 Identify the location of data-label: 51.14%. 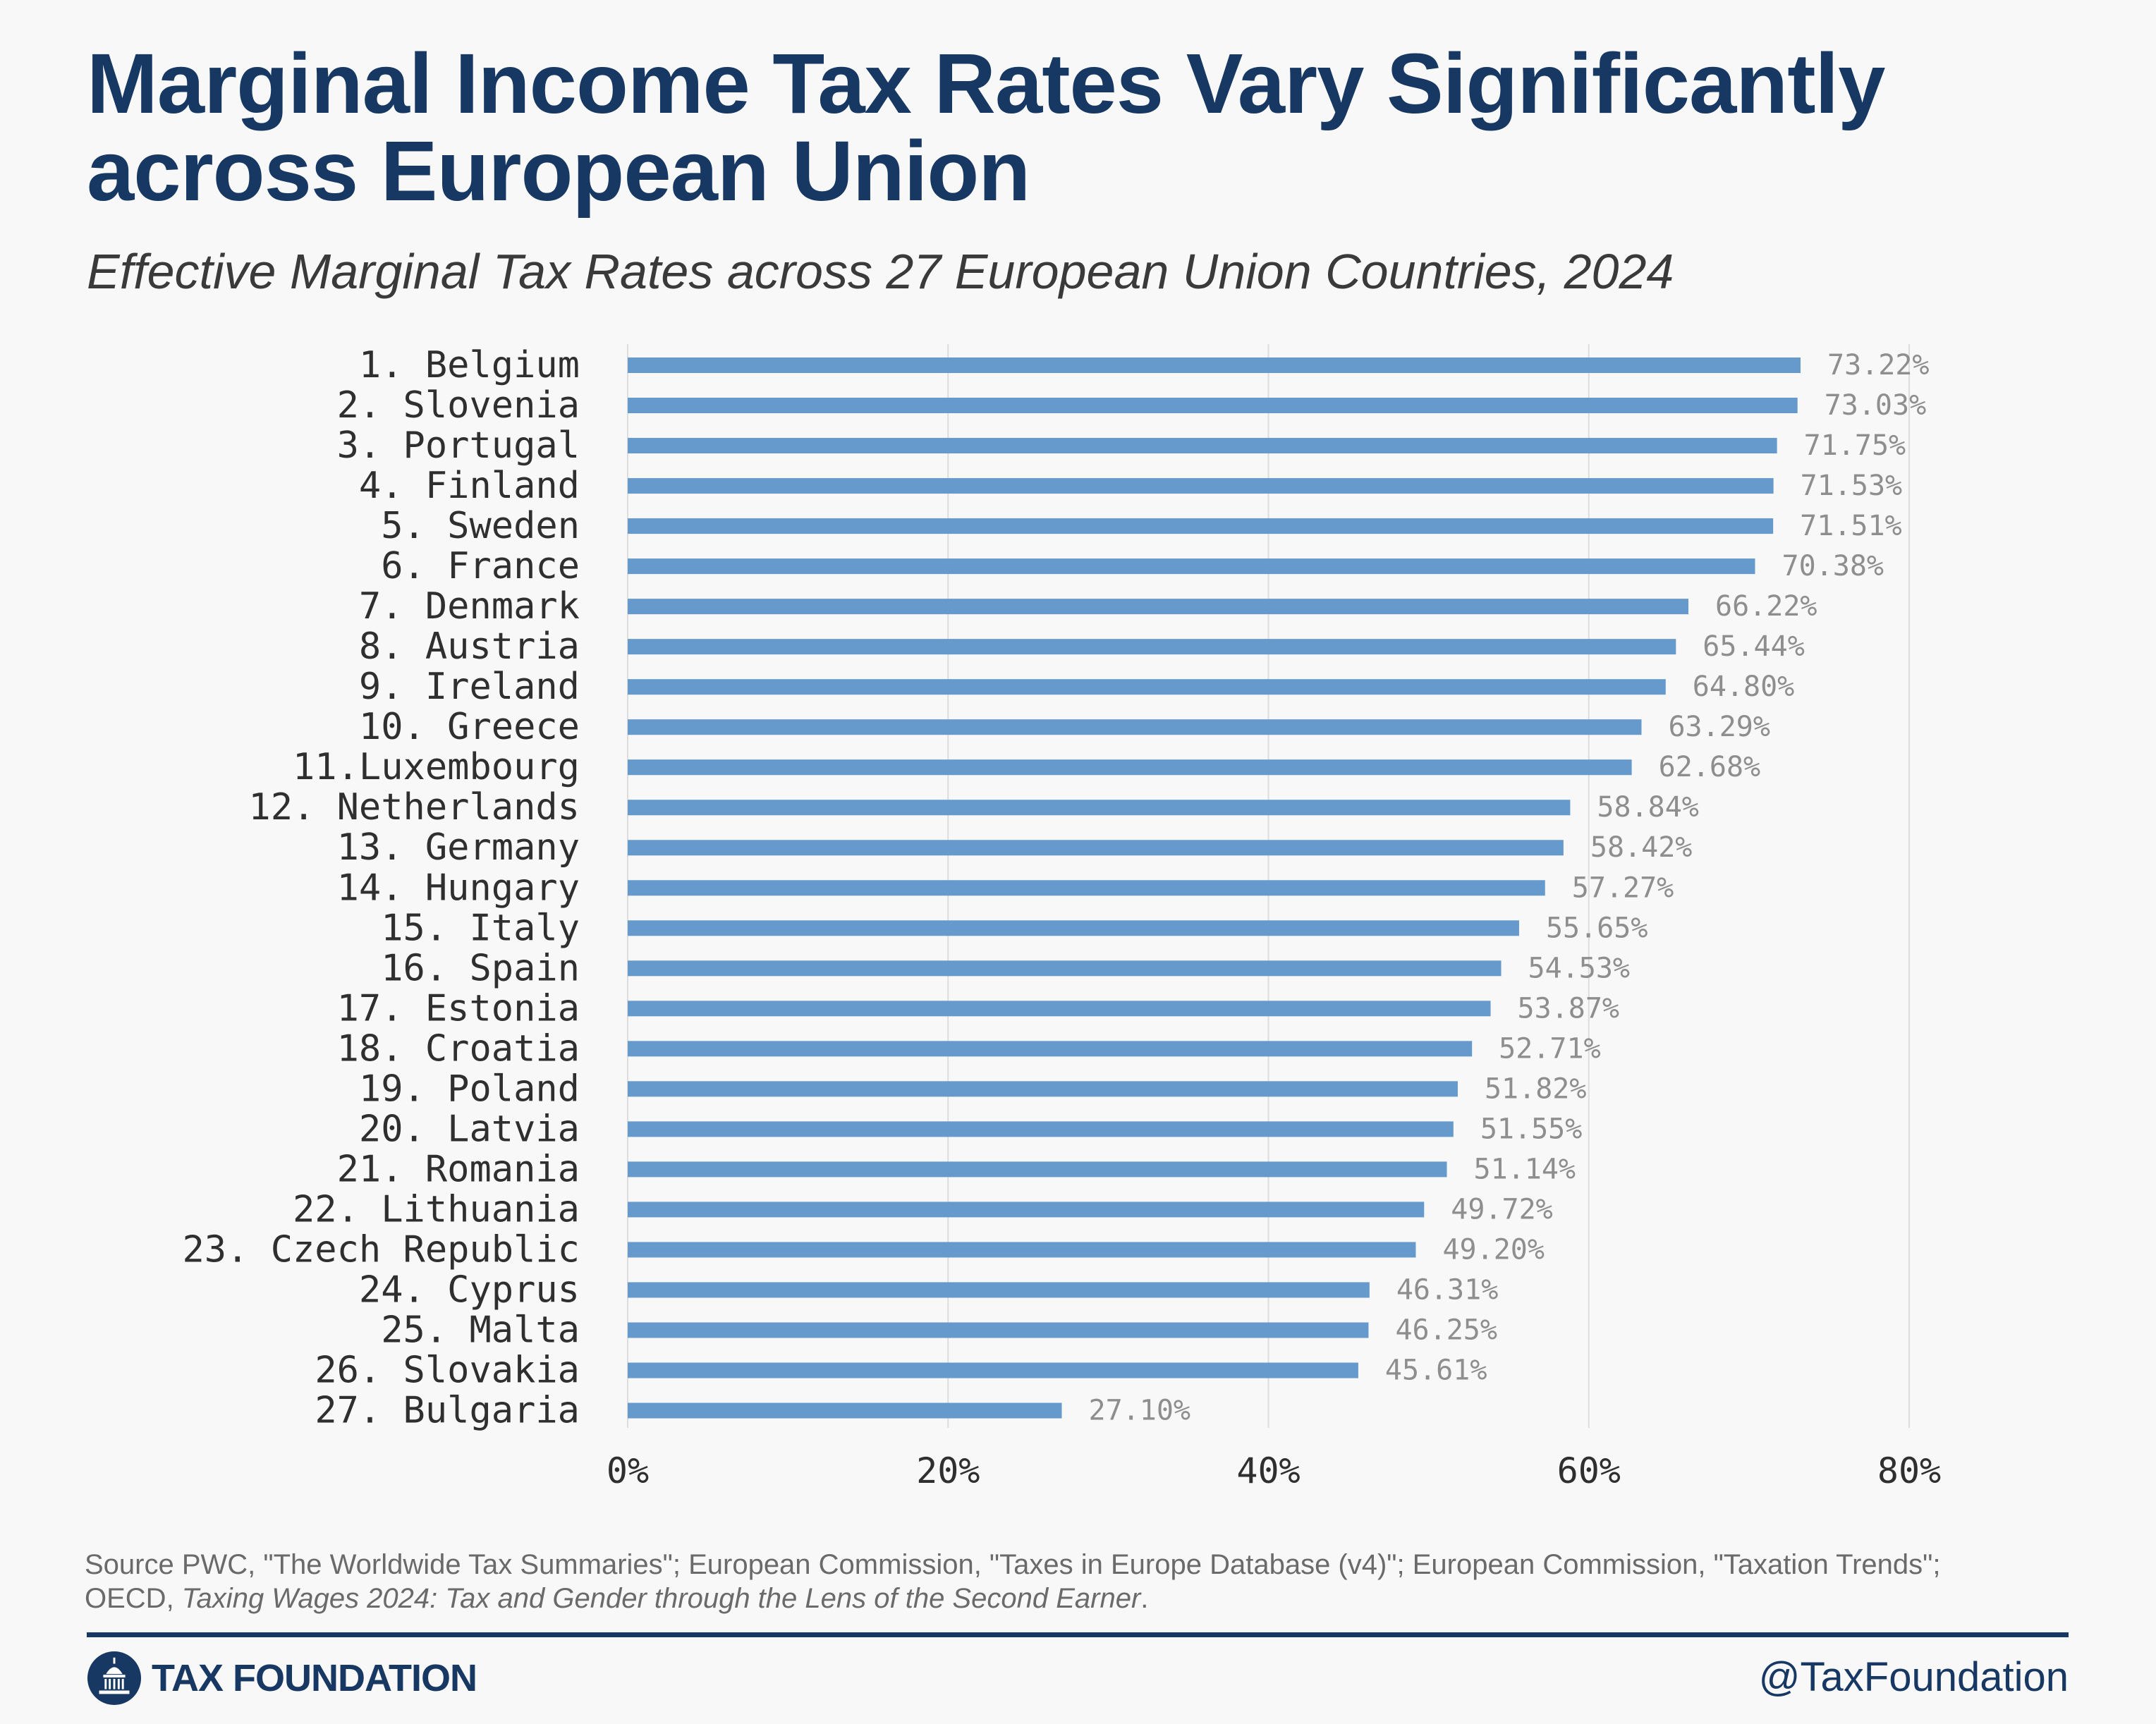
(1525, 1169).